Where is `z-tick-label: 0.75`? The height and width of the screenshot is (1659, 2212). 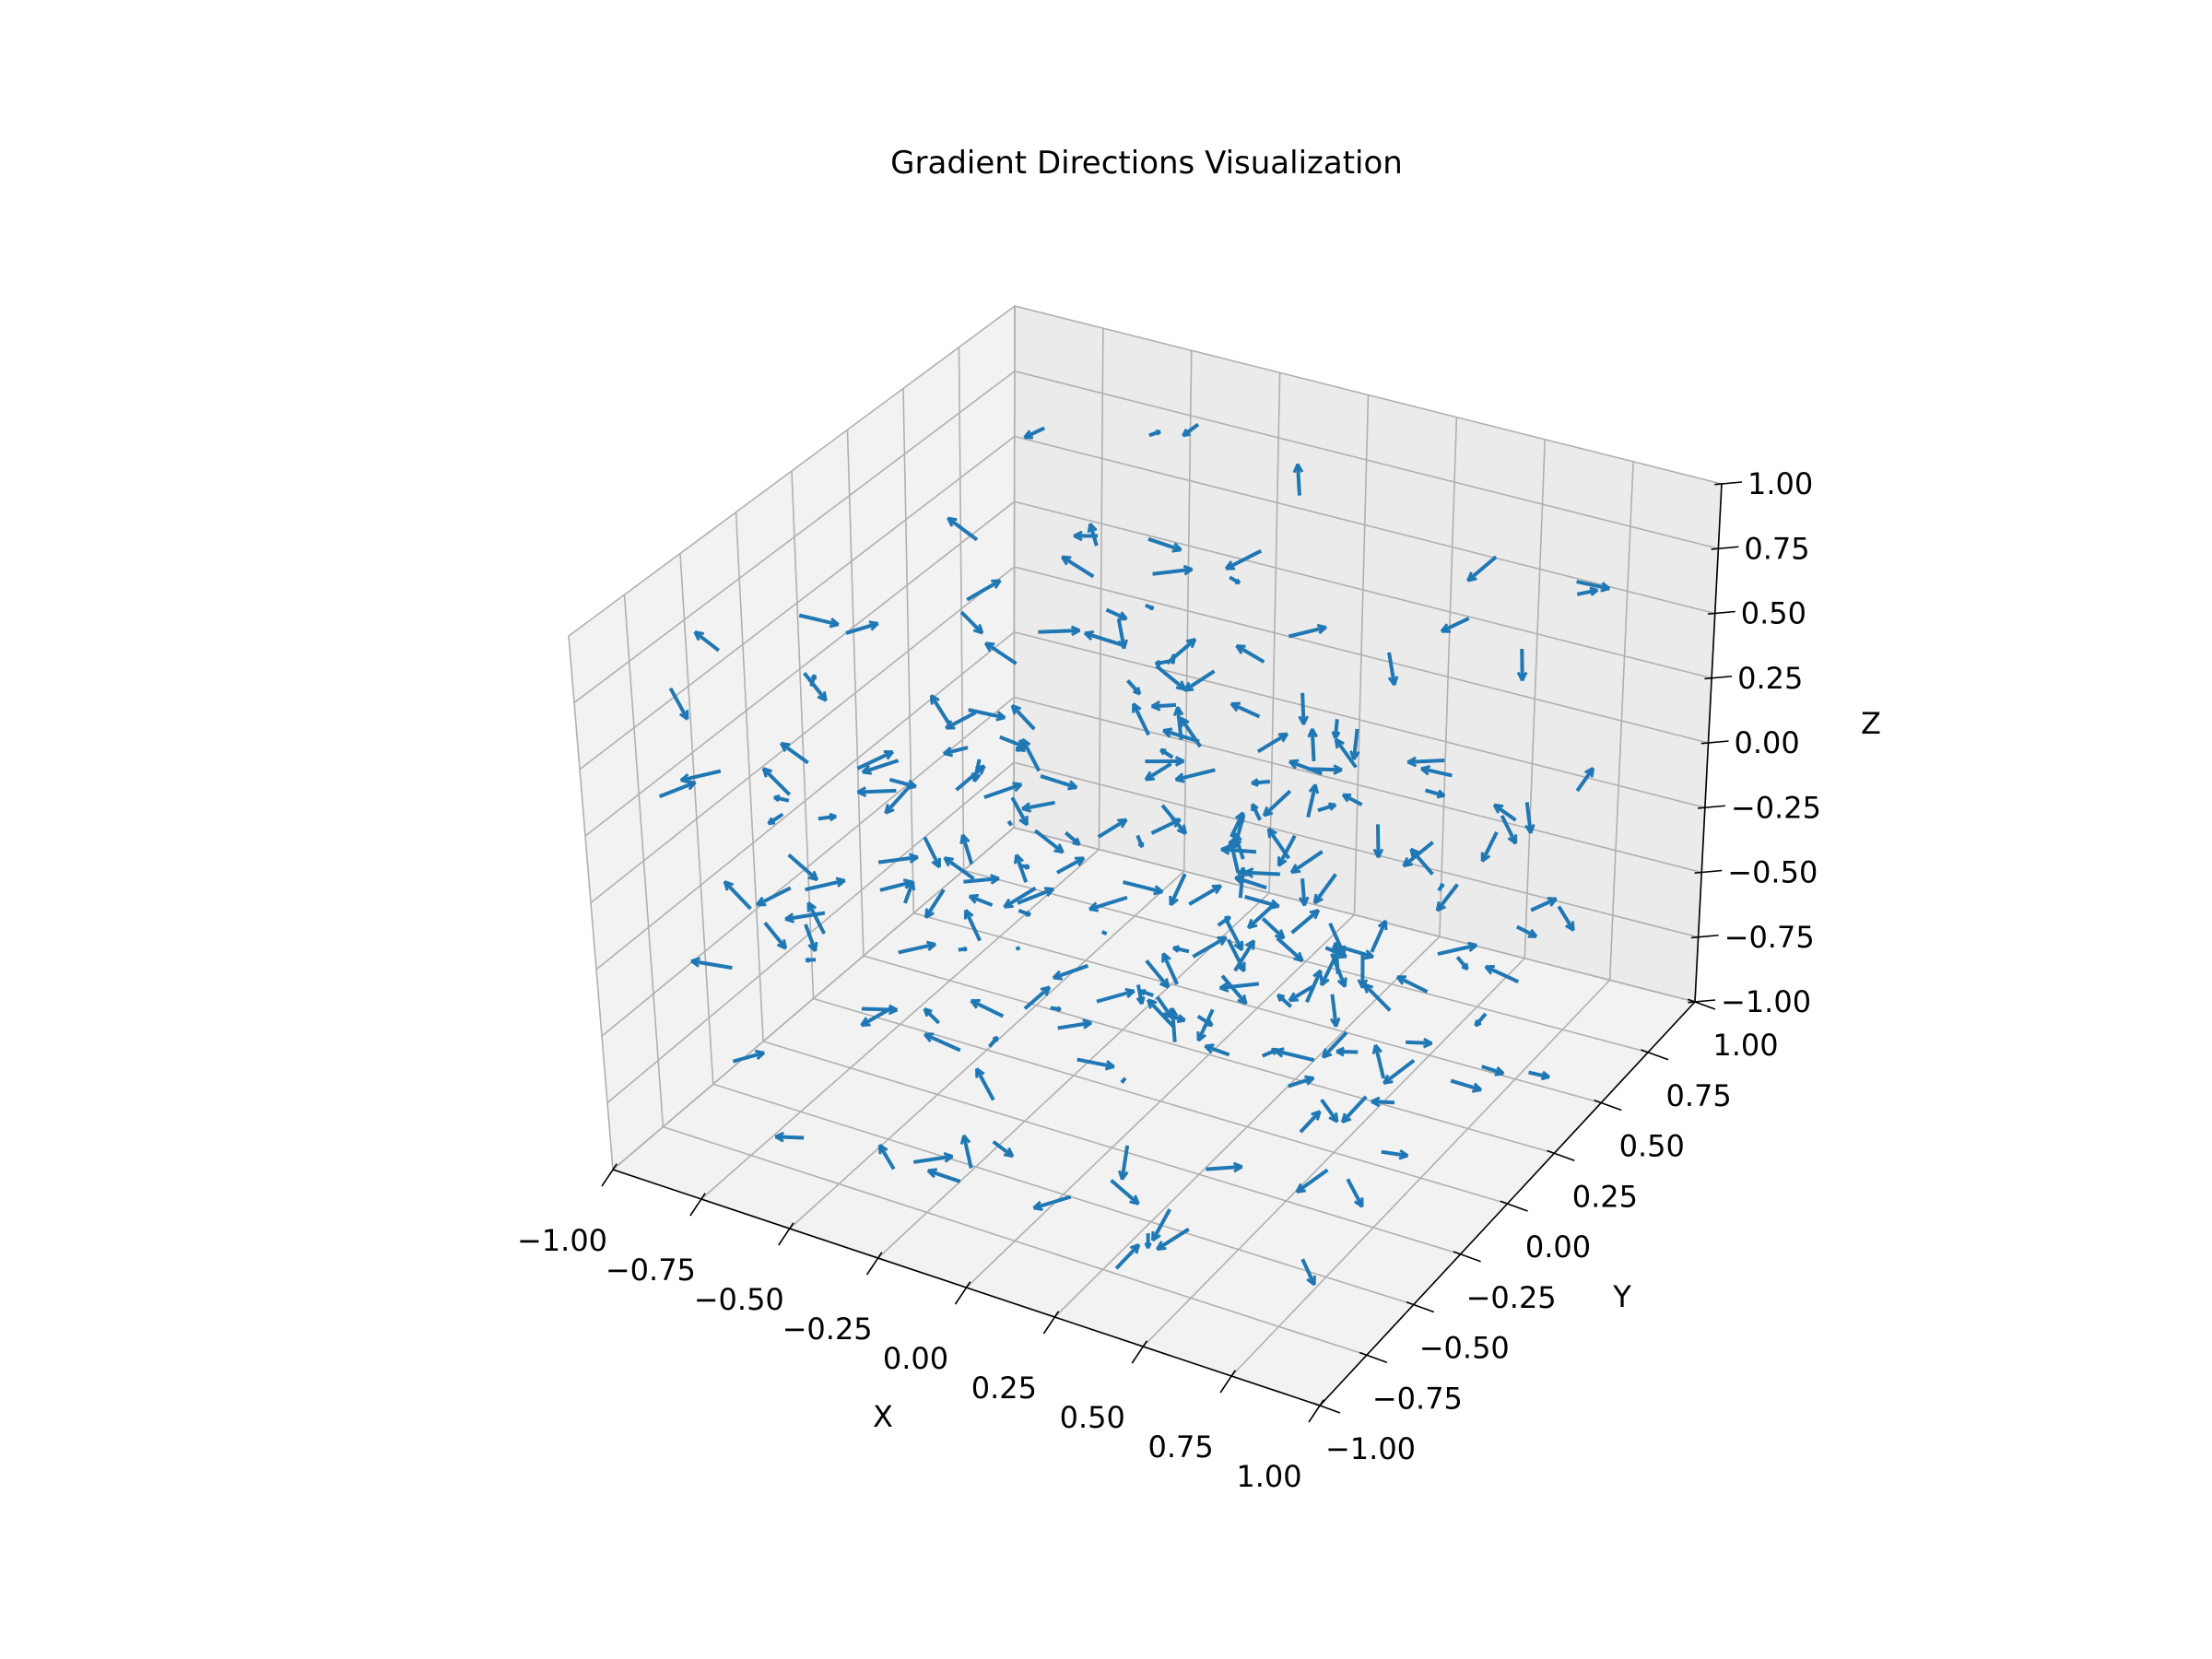 z-tick-label: 0.75 is located at coordinates (1776, 548).